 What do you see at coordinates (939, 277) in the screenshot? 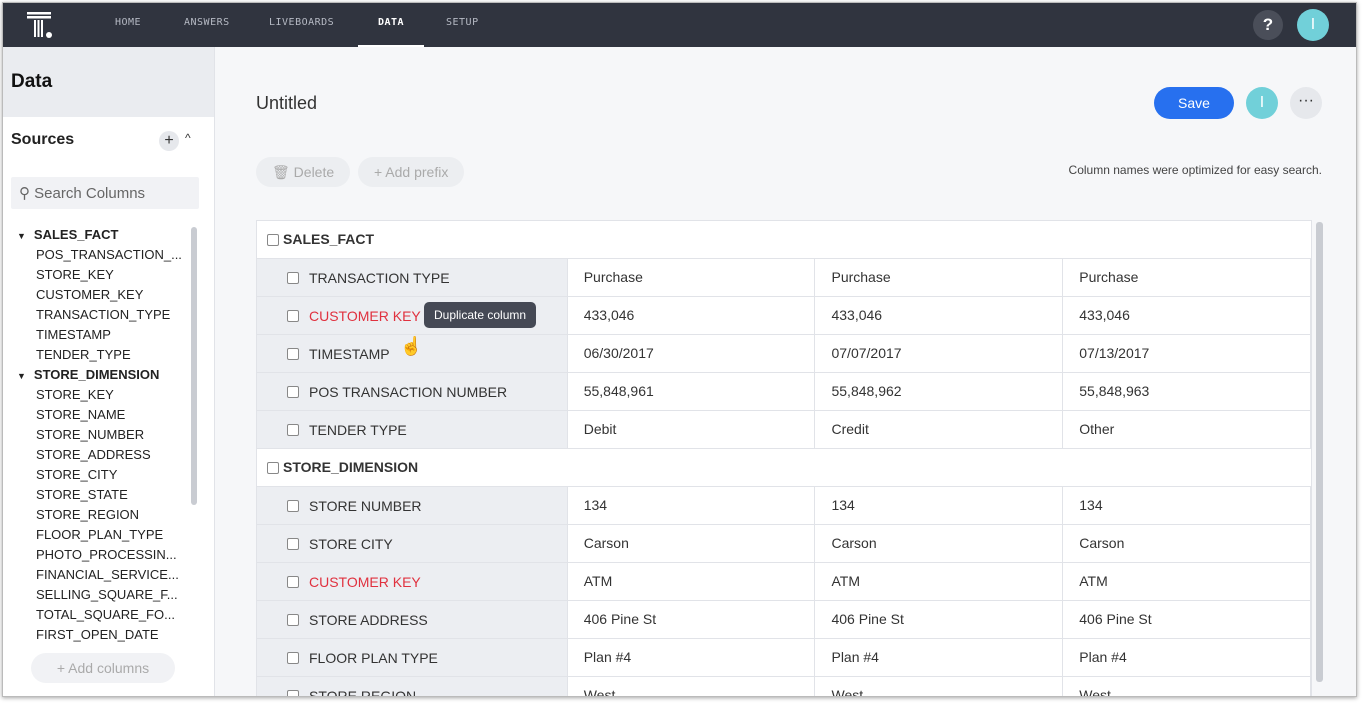
I see `sample-value: Purchase` at bounding box center [939, 277].